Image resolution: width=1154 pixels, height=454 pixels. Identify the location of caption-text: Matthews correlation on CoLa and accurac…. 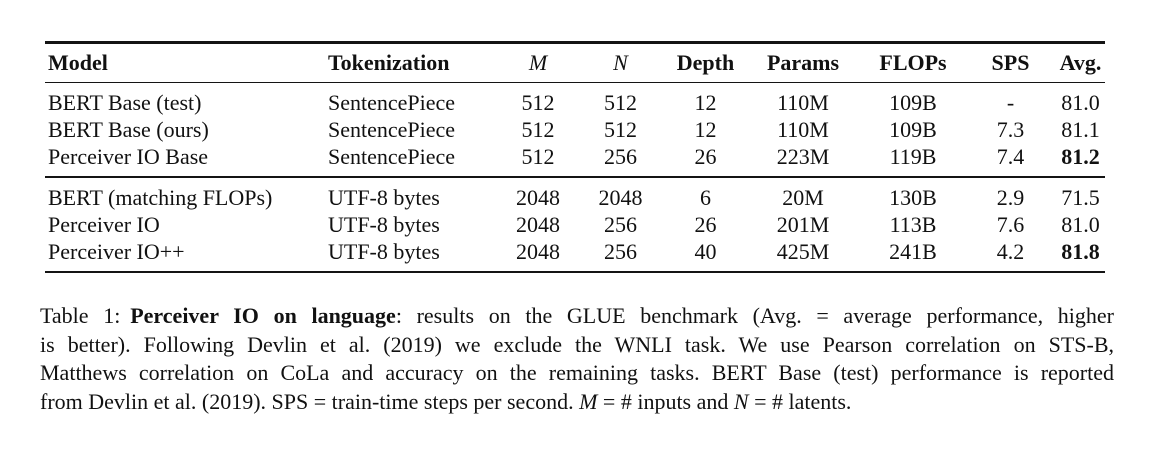
(577, 372).